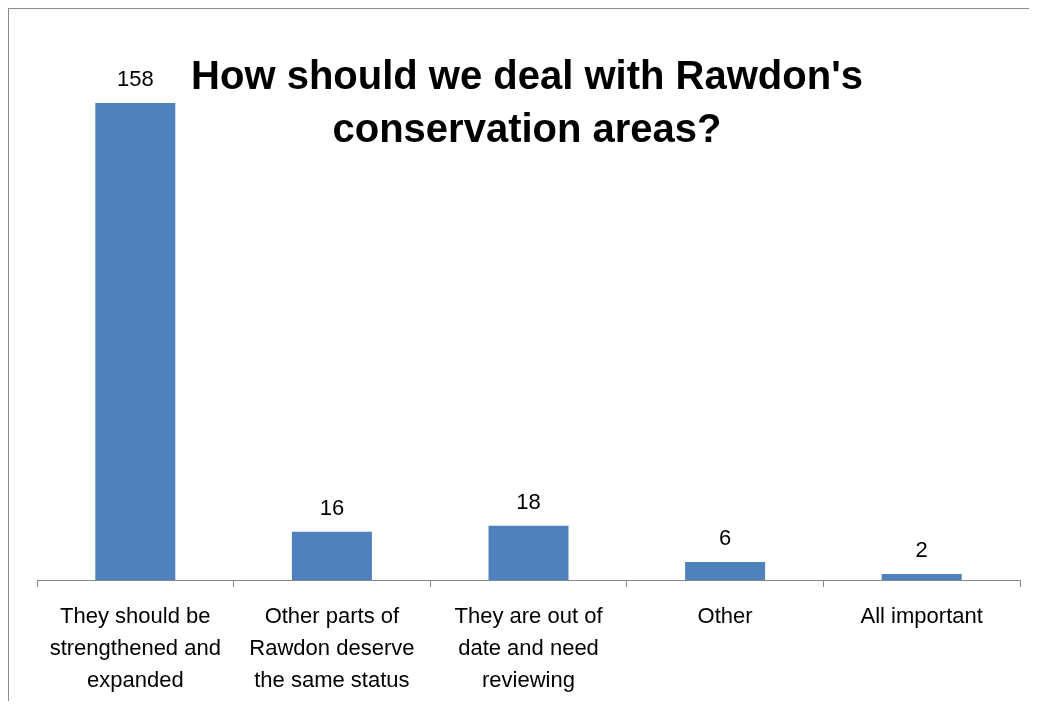 The image size is (1037, 709). Describe the element at coordinates (528, 501) in the screenshot. I see `data-label: 18` at that location.